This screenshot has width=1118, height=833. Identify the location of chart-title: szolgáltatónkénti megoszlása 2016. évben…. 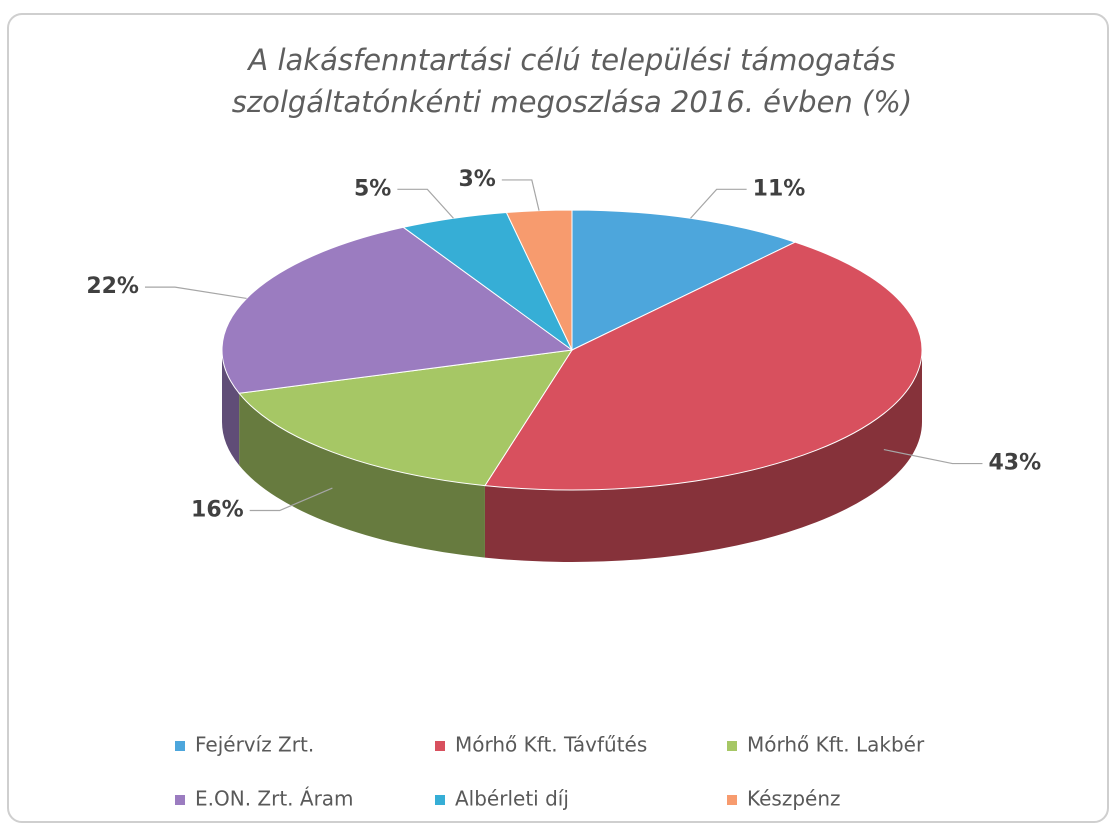
(572, 102).